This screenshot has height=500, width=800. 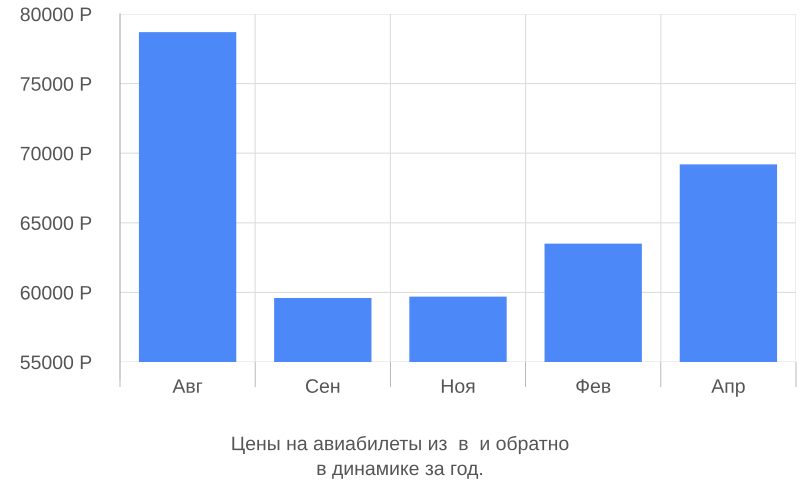 I want to click on x-tick-label: Ноя, so click(x=458, y=386).